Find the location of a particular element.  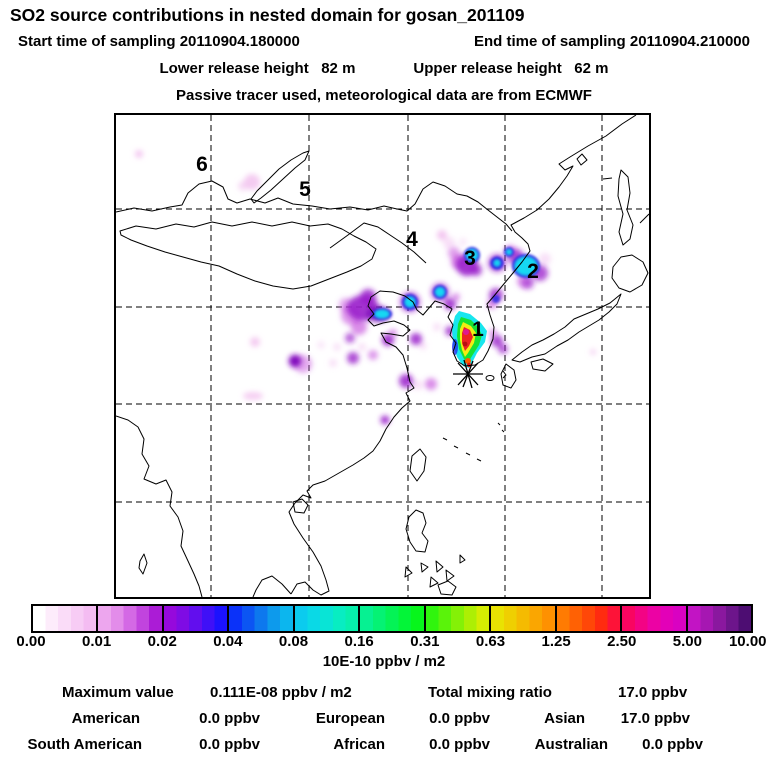

russia-border-line is located at coordinates (314, 206).